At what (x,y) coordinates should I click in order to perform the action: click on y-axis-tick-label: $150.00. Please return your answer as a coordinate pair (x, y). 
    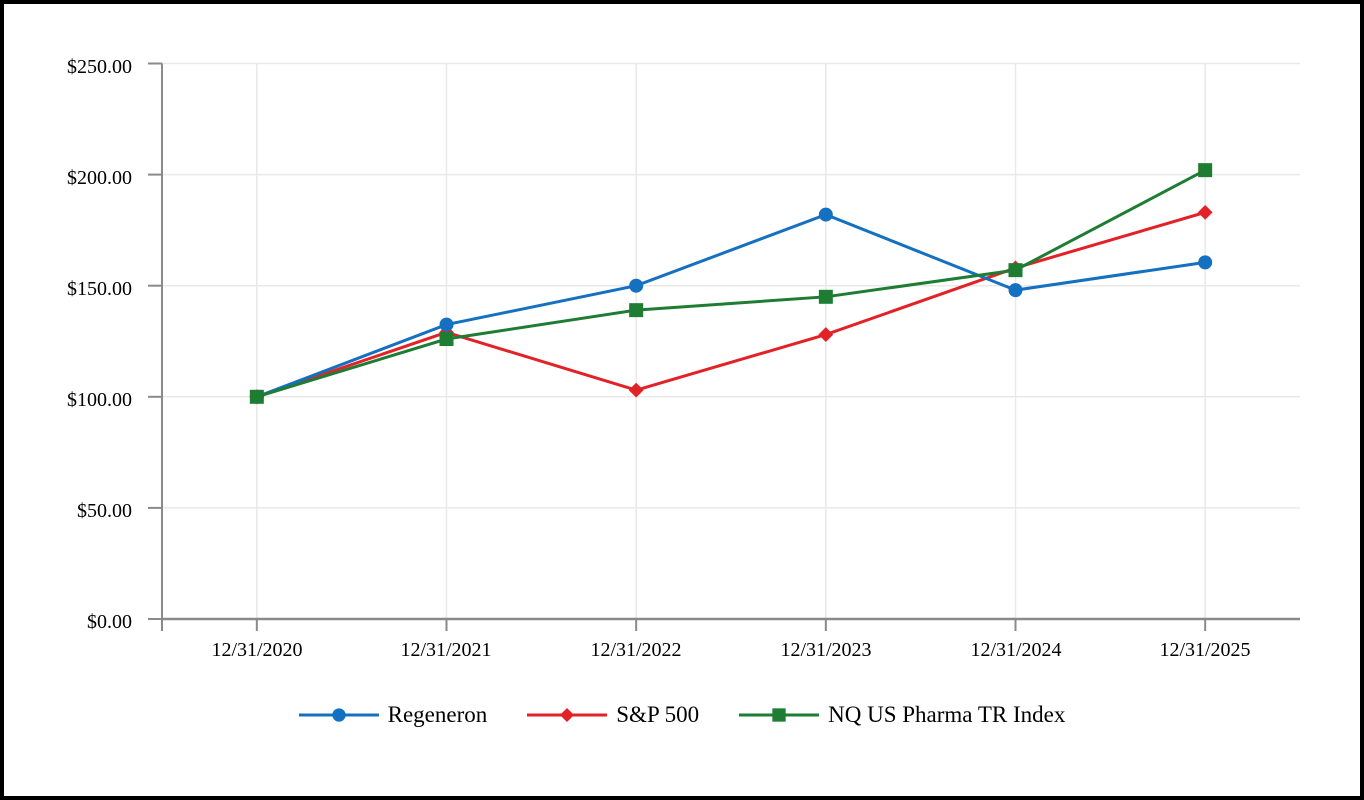
    Looking at the image, I should click on (99, 289).